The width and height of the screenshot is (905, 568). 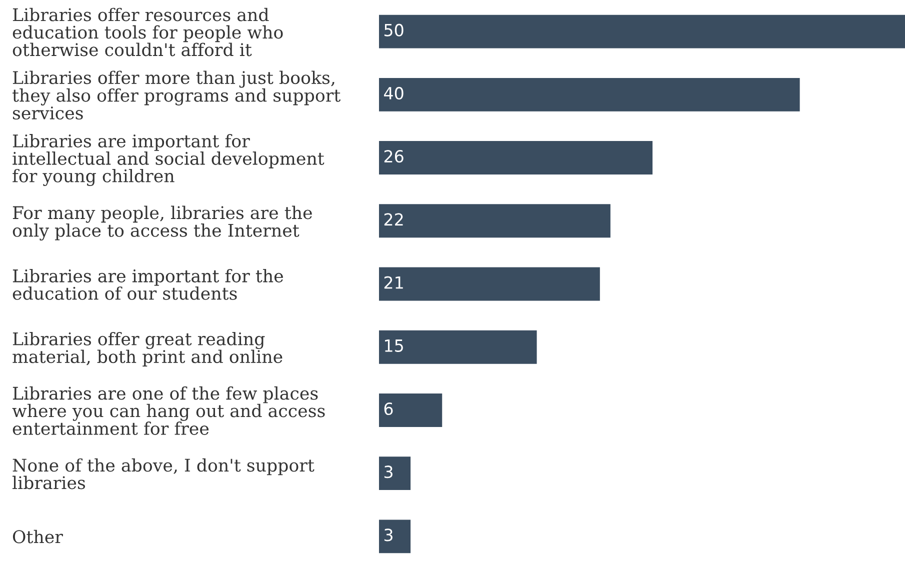 I want to click on y-tick-label: None of the above, I don't support libraries, so click(x=163, y=474).